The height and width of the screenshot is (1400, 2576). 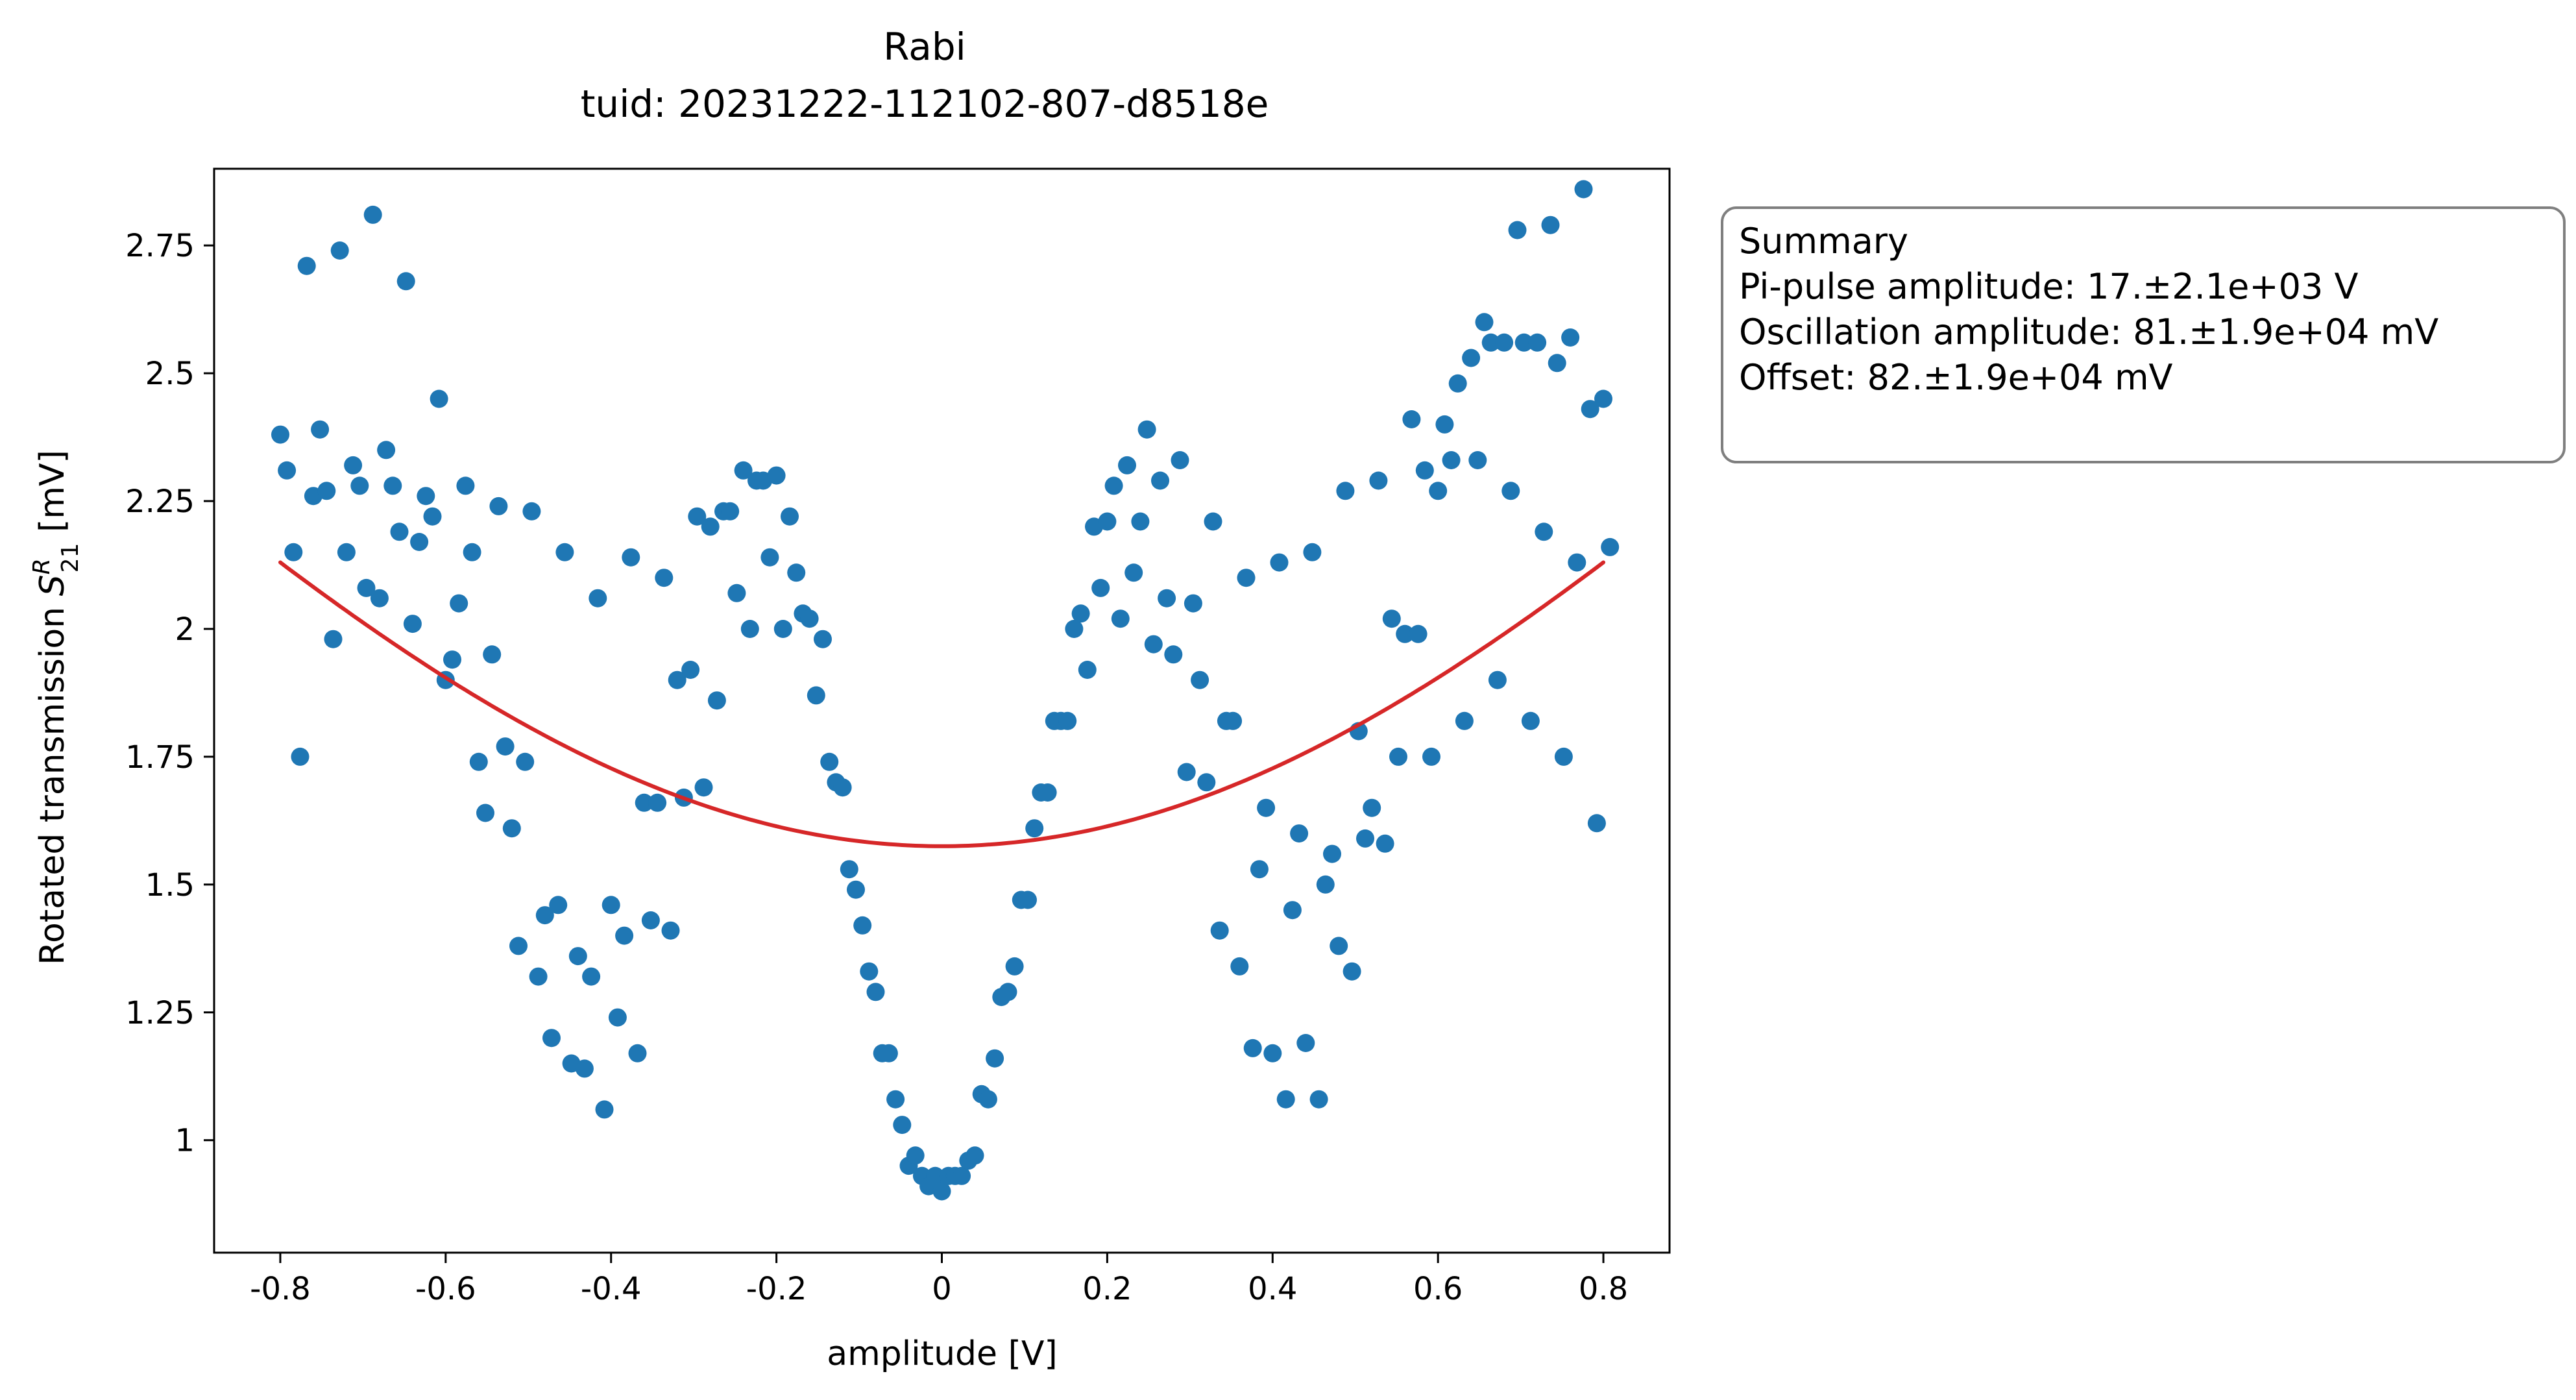 I want to click on x-axis-ticks: -0.8 -0.6 -0.4 -0.2 0 0.2 0.4 0.6 0.8, so click(x=939, y=1280).